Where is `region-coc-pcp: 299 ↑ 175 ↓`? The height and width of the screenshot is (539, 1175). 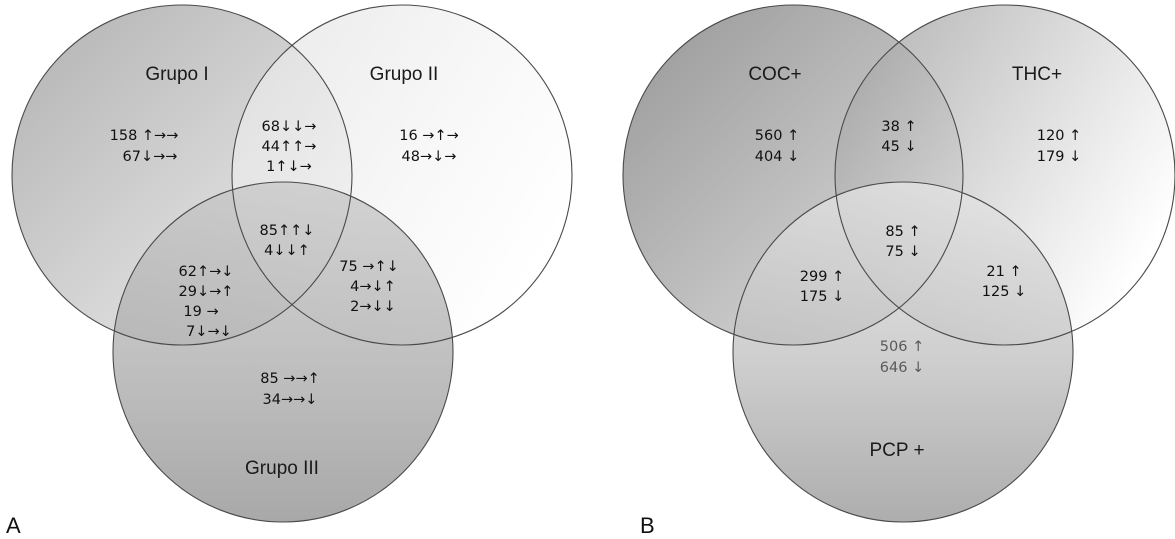 region-coc-pcp: 299 ↑ 175 ↓ is located at coordinates (822, 287).